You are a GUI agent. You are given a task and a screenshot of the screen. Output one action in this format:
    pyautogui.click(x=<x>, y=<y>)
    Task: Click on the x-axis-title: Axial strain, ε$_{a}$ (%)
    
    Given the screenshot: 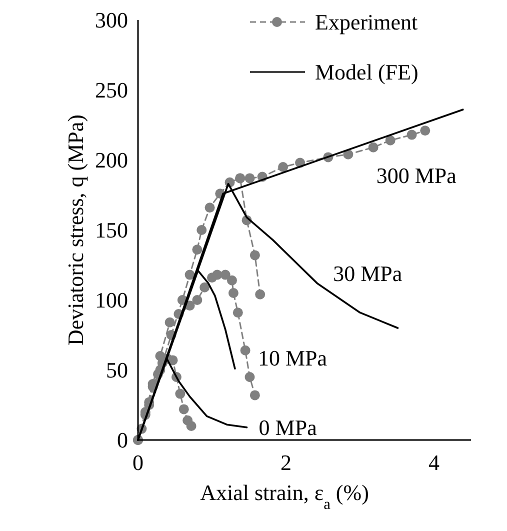 What is the action you would take?
    pyautogui.click(x=284, y=496)
    